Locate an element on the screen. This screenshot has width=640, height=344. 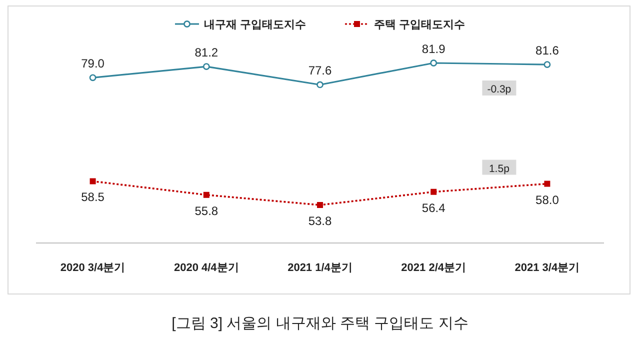
legend-label: 주택 구입태도지수 is located at coordinates (420, 25).